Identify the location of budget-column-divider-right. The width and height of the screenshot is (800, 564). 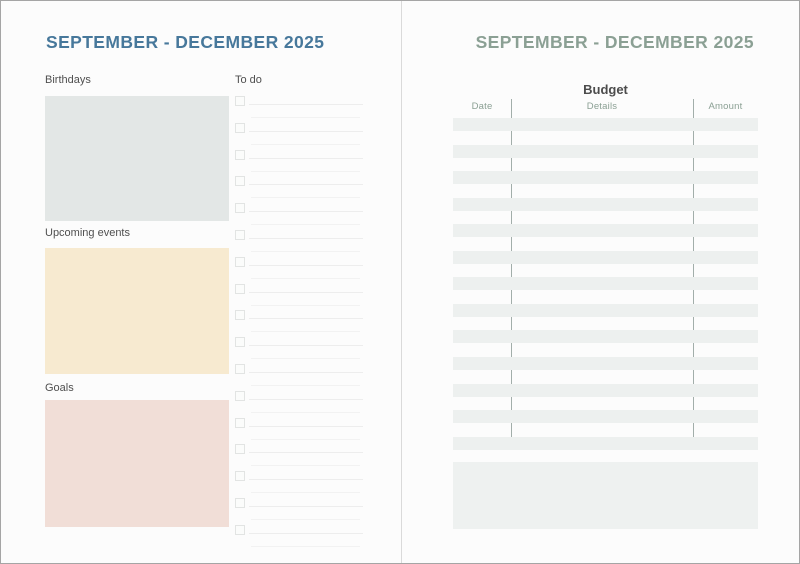
(693, 274).